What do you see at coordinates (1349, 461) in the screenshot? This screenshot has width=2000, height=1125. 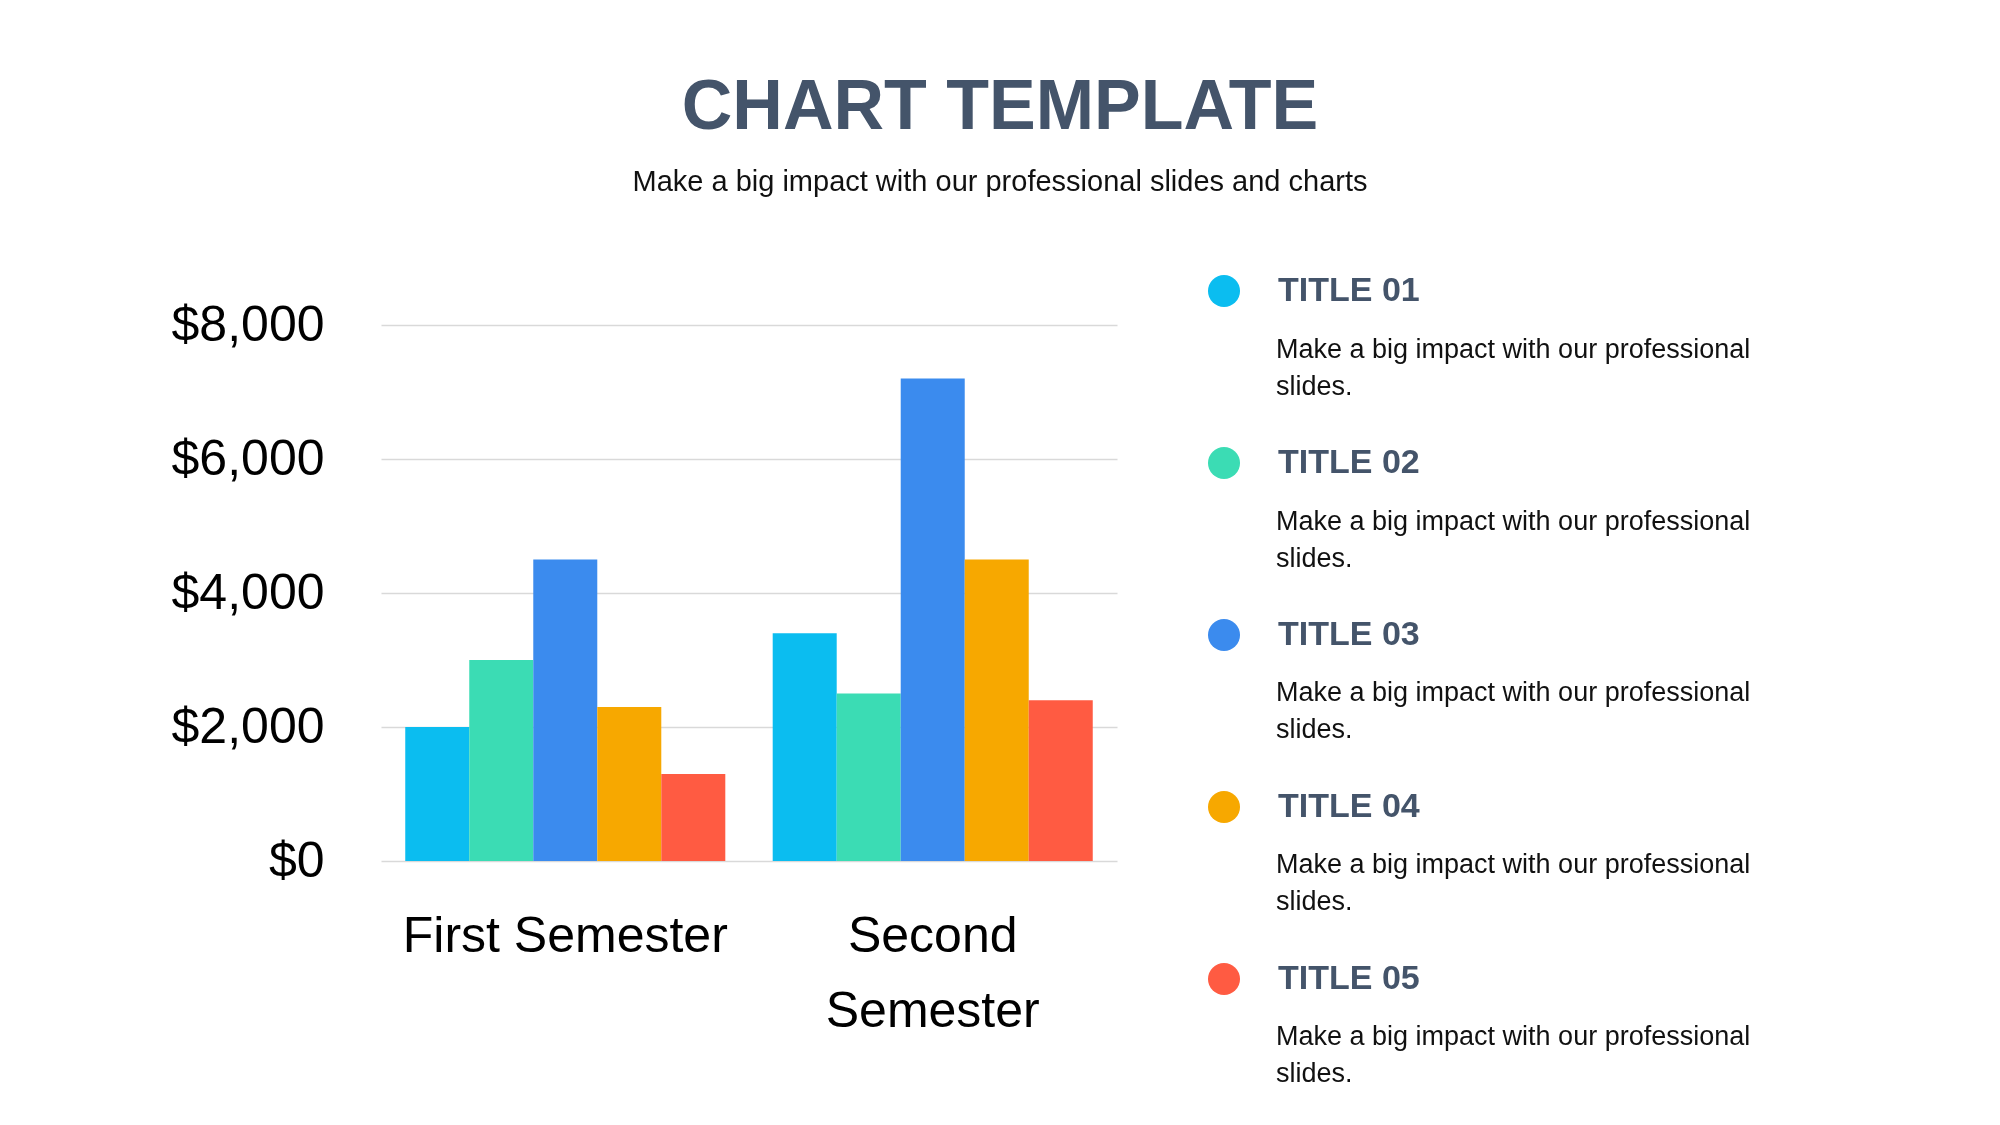 I see `legend-label: TITLE 02` at bounding box center [1349, 461].